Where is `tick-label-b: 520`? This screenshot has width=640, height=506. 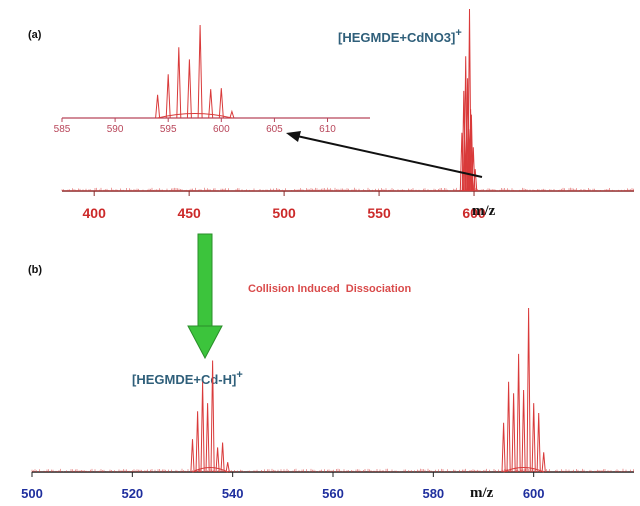
tick-label-b: 520 is located at coordinates (132, 493).